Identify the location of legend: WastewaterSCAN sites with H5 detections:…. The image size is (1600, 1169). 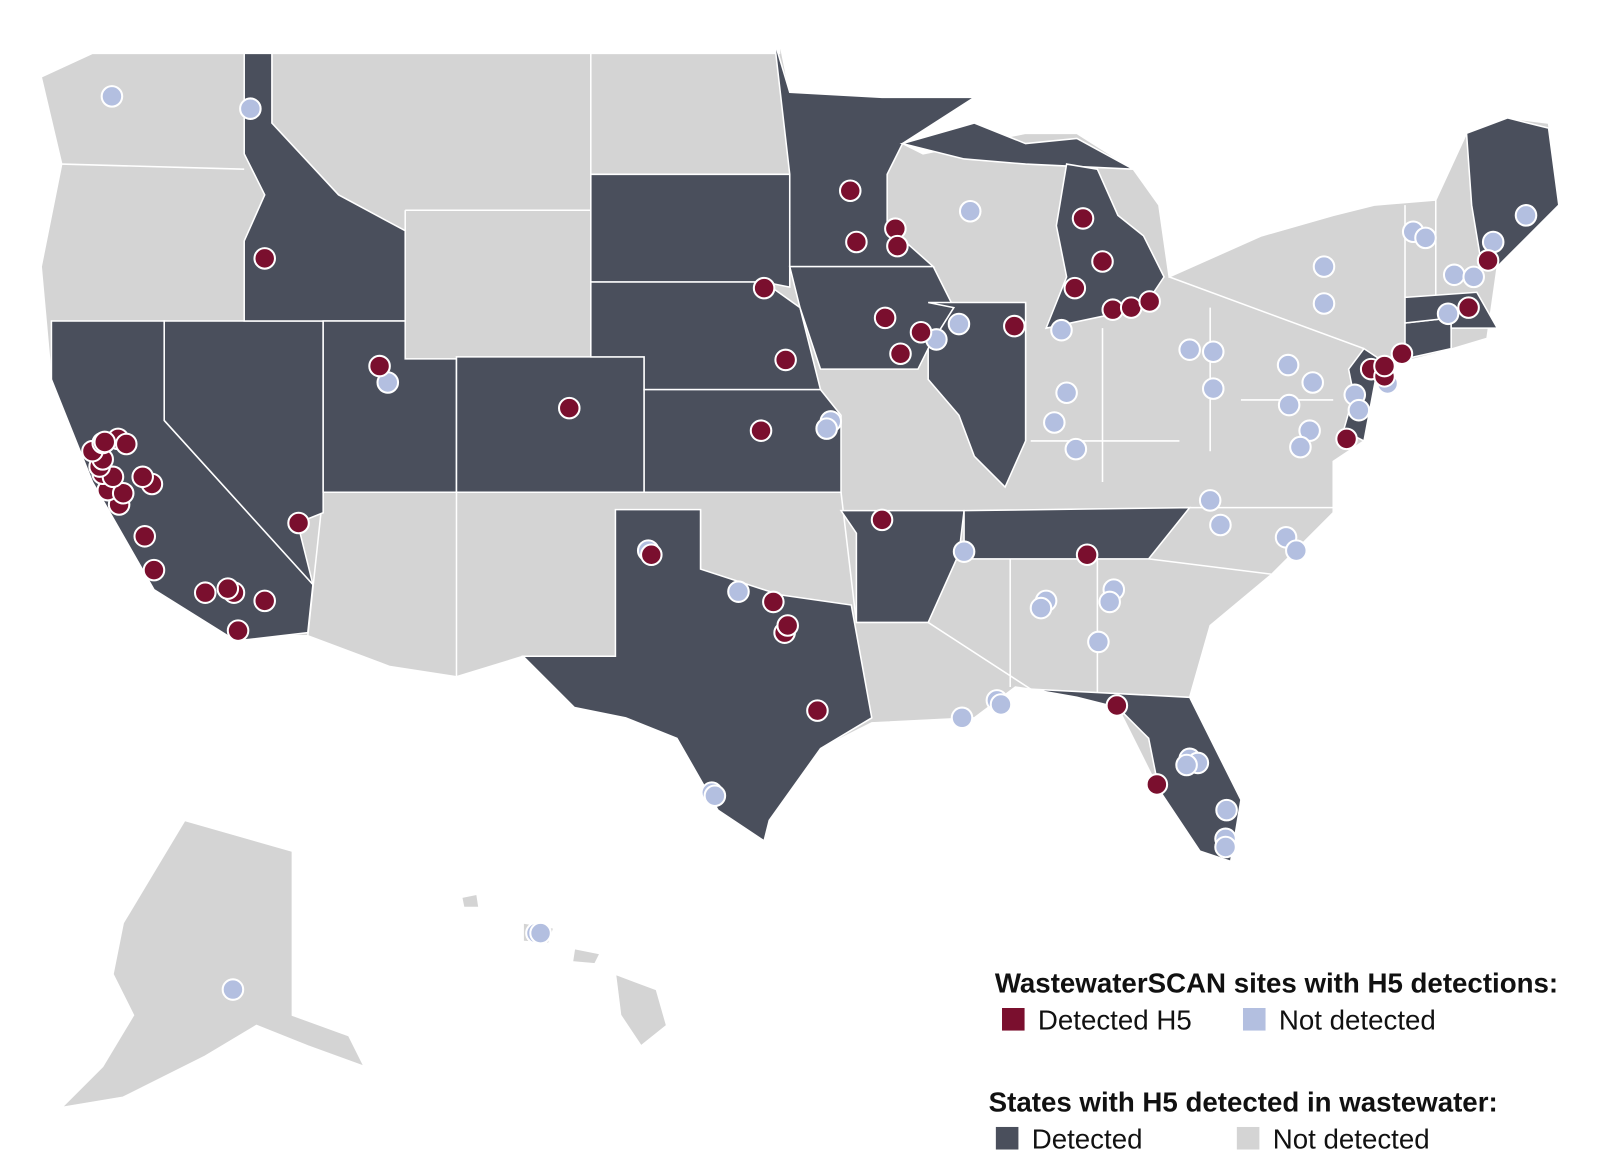
(1273, 1061).